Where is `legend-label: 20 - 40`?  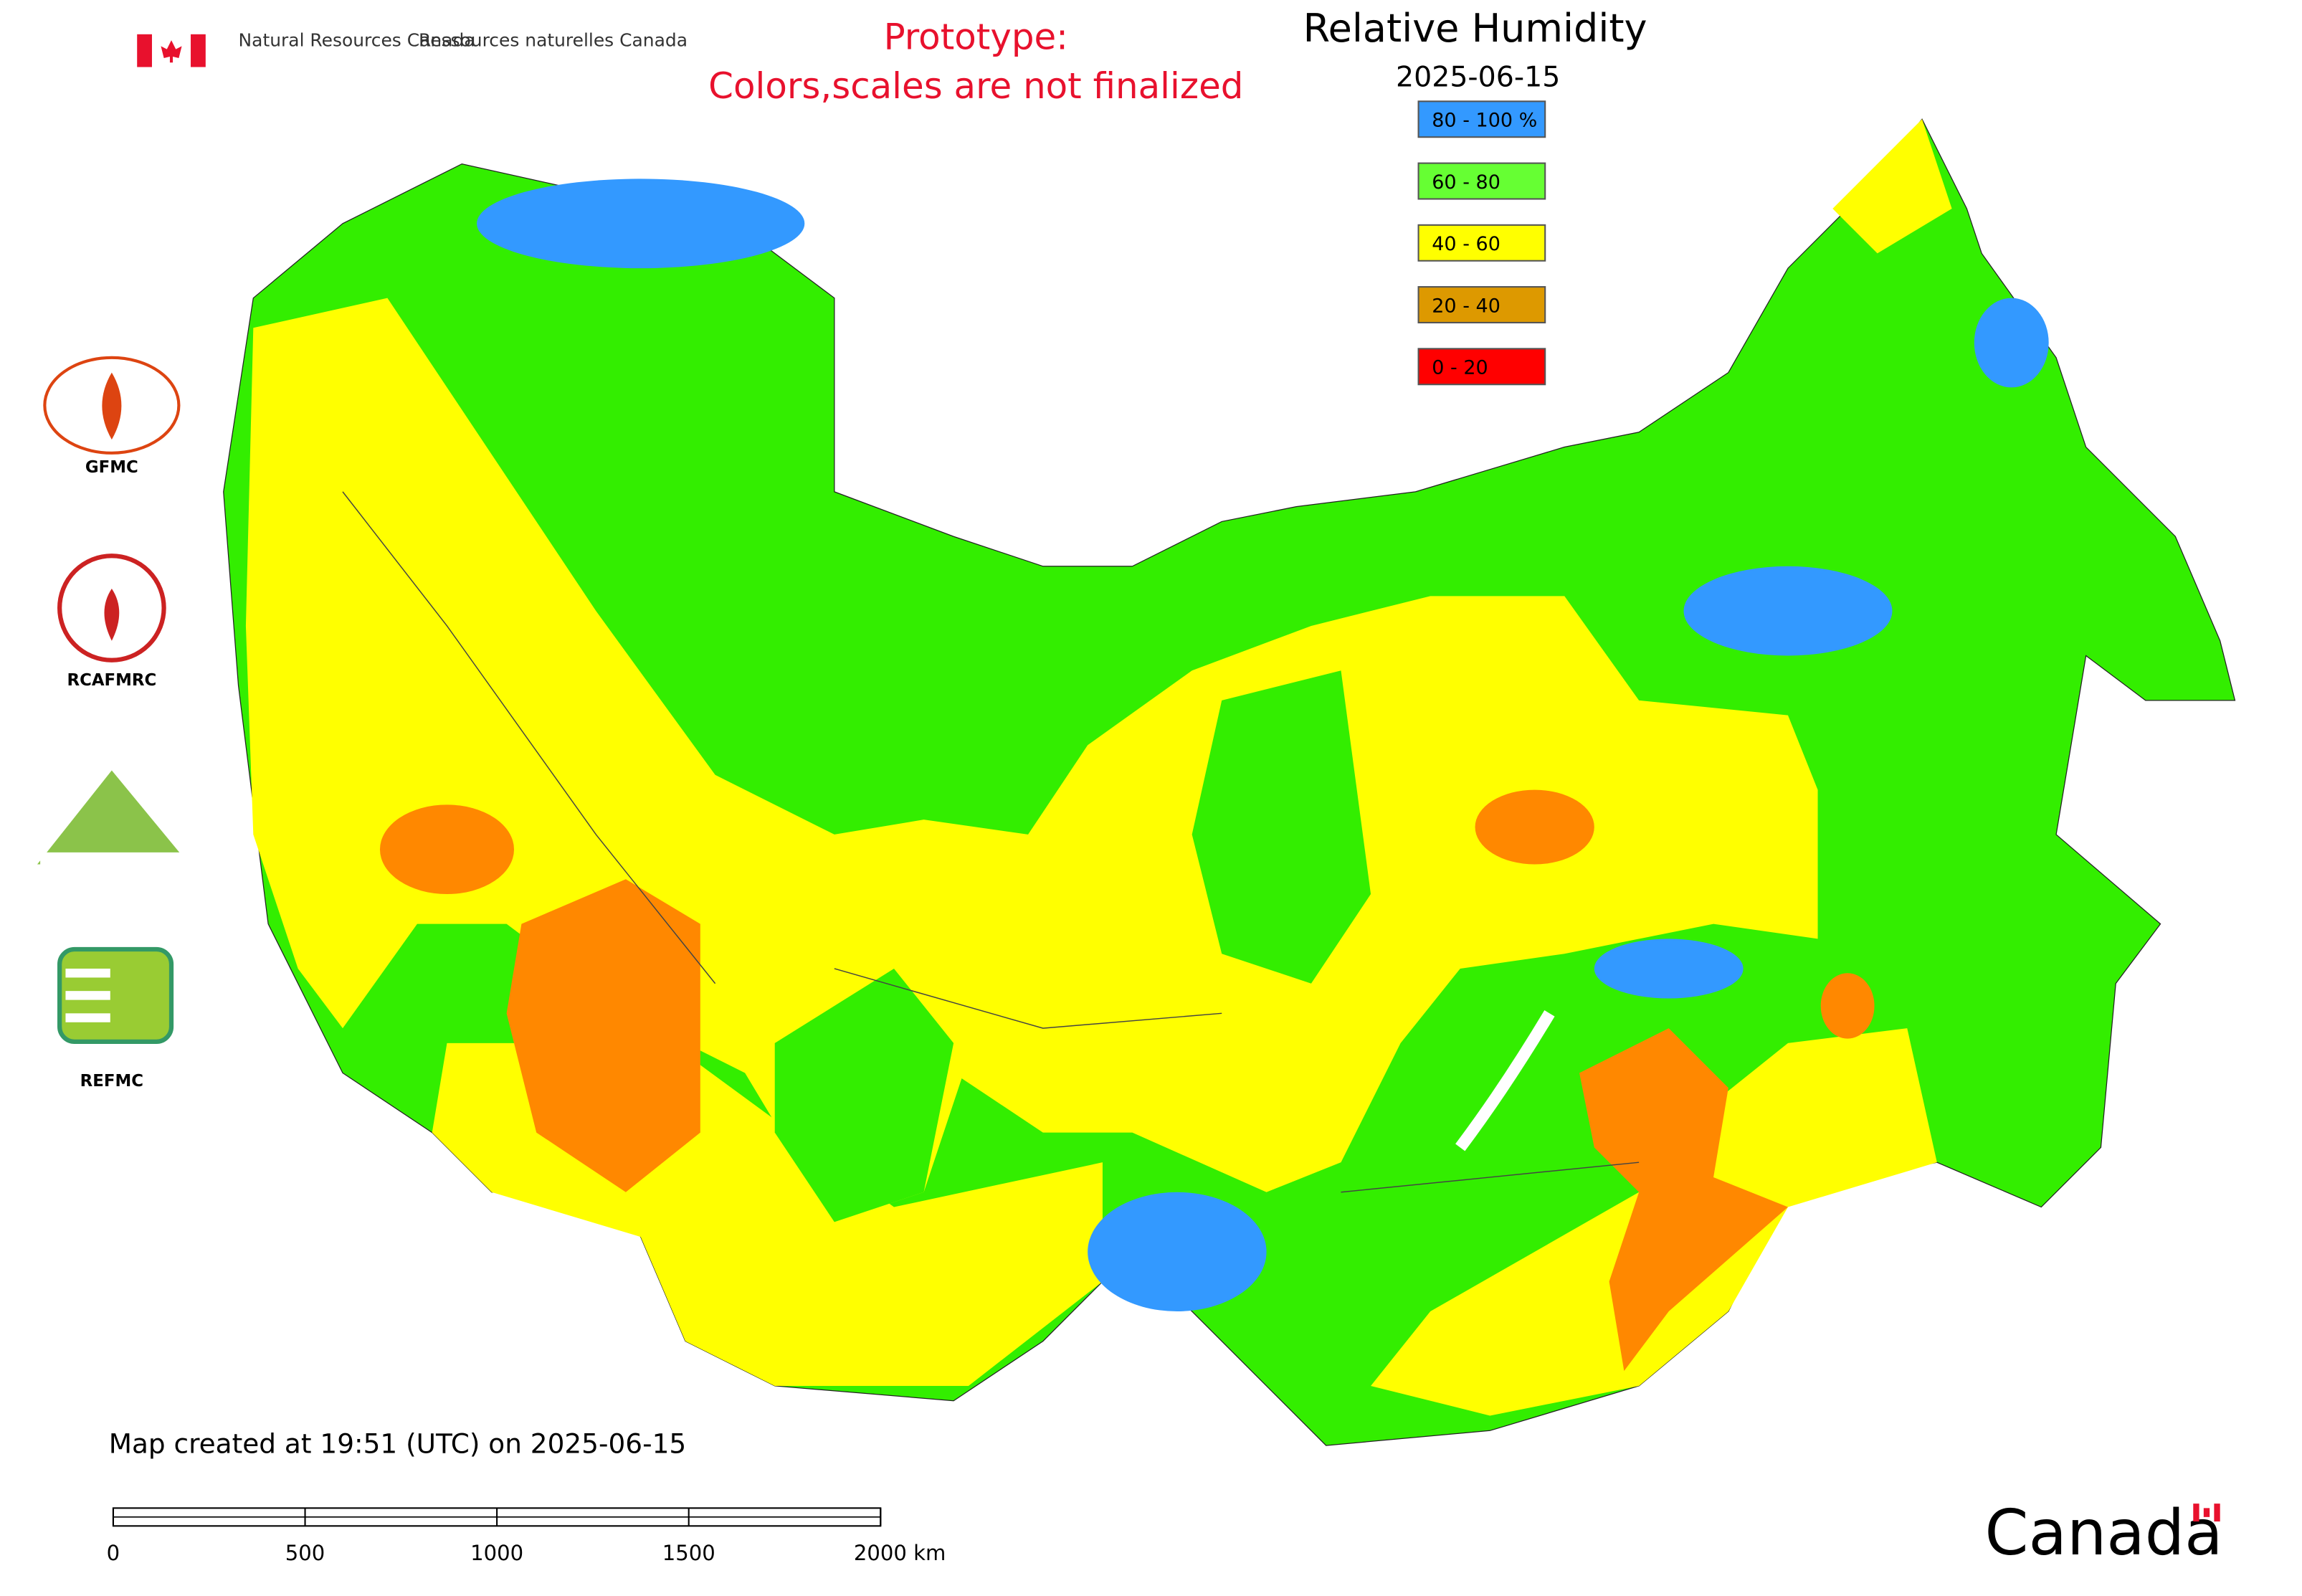 legend-label: 20 - 40 is located at coordinates (1466, 306).